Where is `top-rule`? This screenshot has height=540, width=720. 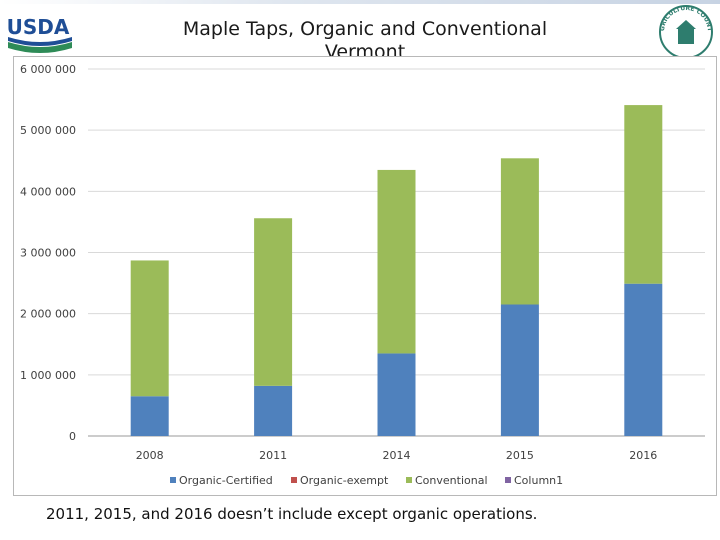
top-rule is located at coordinates (360, 2).